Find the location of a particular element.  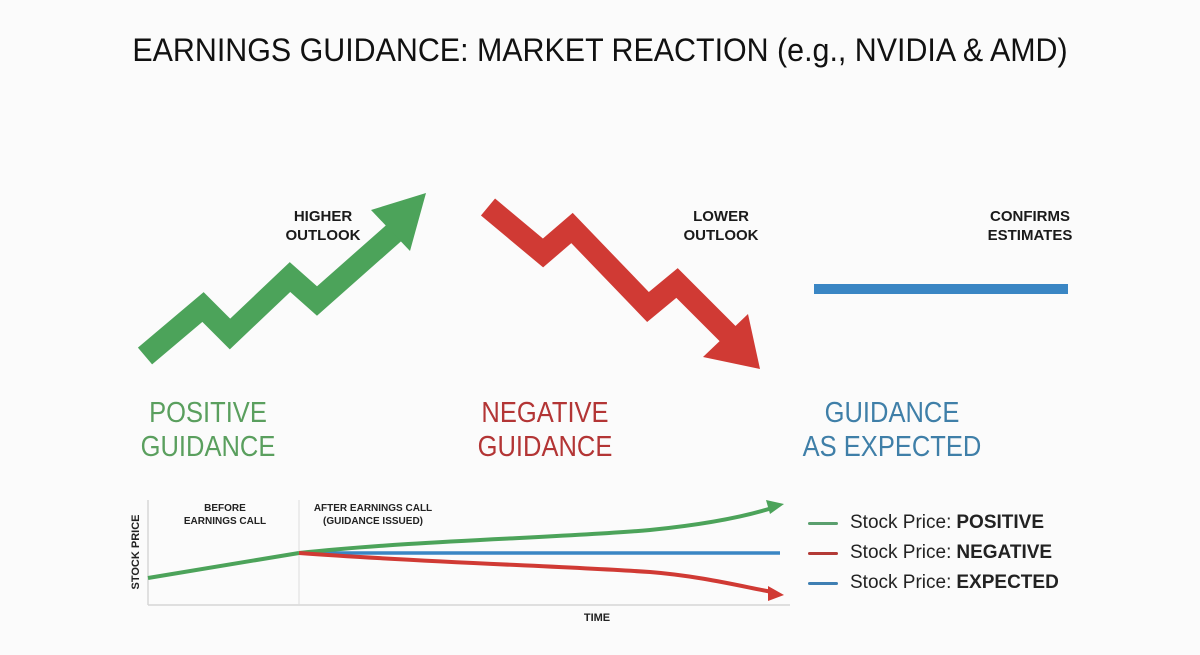

line-before is located at coordinates (223, 565).